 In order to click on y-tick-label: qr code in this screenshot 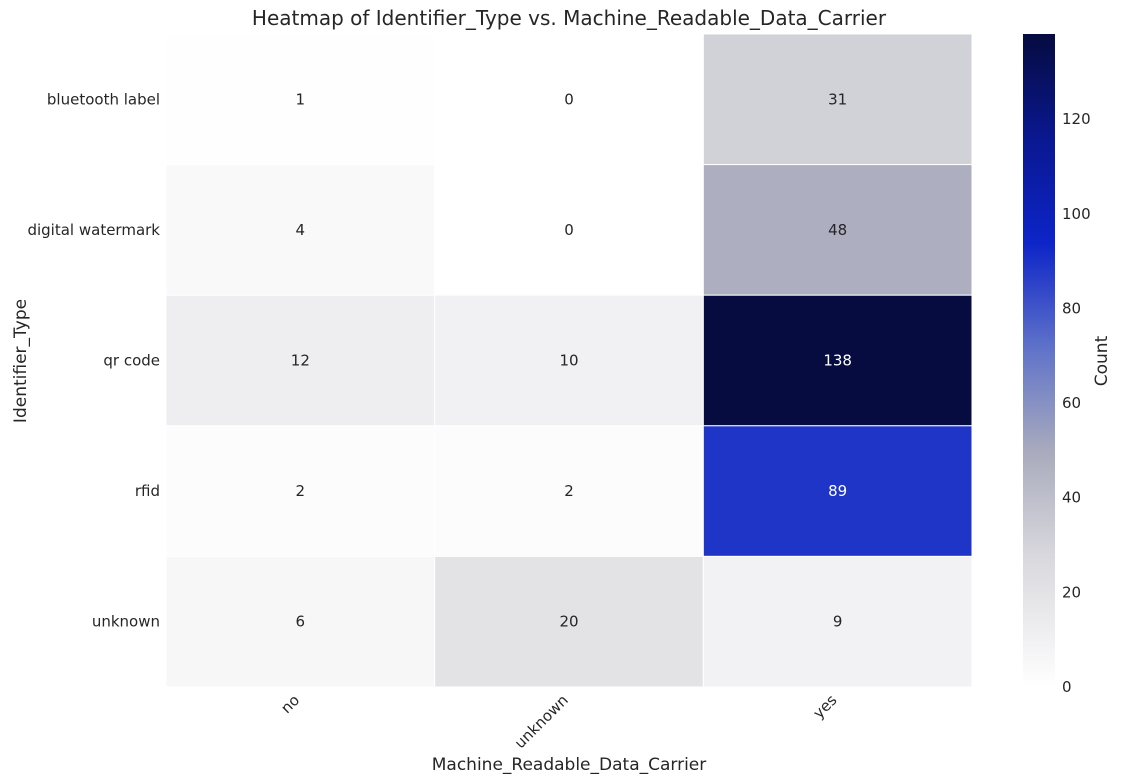, I will do `click(131, 361)`.